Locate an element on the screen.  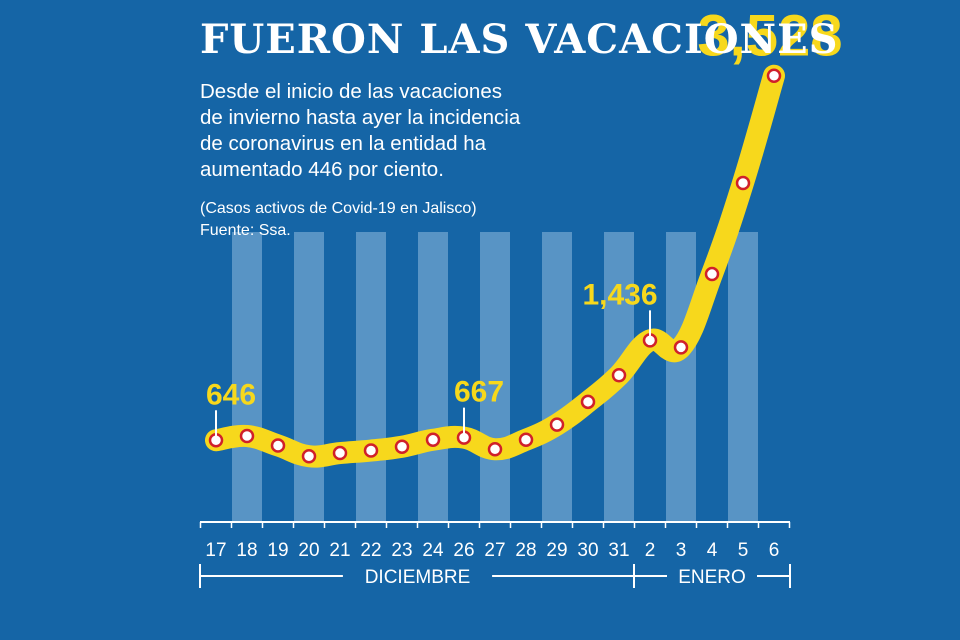
x-tick-label: 17 is located at coordinates (215, 550).